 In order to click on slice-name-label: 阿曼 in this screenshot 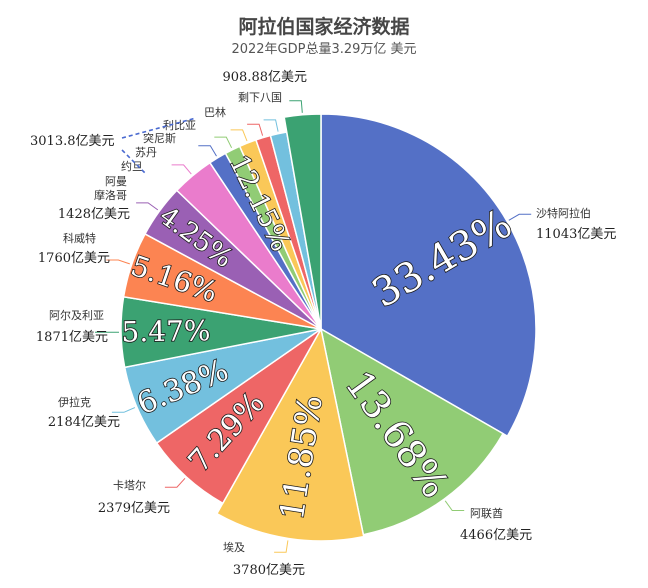, I will do `click(116, 181)`.